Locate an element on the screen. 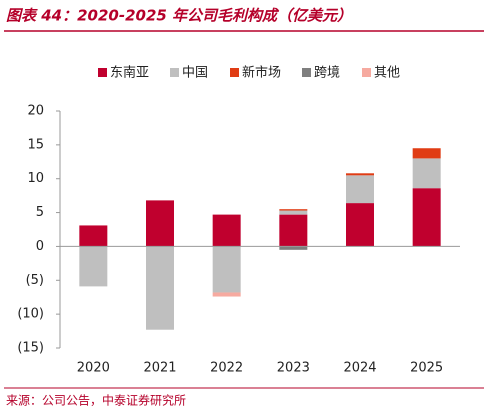 Image resolution: width=488 pixels, height=418 pixels. y-tick-label: 15 is located at coordinates (35, 144).